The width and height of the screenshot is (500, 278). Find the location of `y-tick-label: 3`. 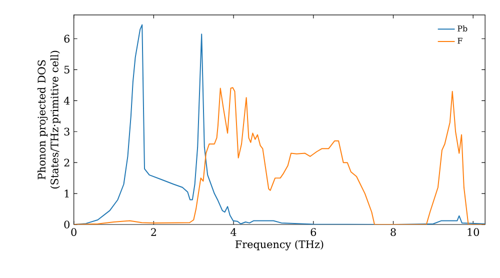

y-tick-label: 3 is located at coordinates (67, 132).